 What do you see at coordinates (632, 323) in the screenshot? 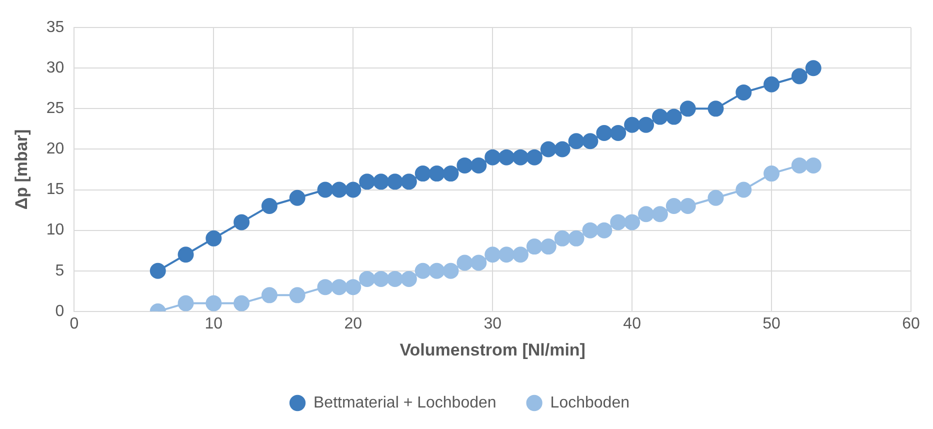
I see `x-tick-label: 40` at bounding box center [632, 323].